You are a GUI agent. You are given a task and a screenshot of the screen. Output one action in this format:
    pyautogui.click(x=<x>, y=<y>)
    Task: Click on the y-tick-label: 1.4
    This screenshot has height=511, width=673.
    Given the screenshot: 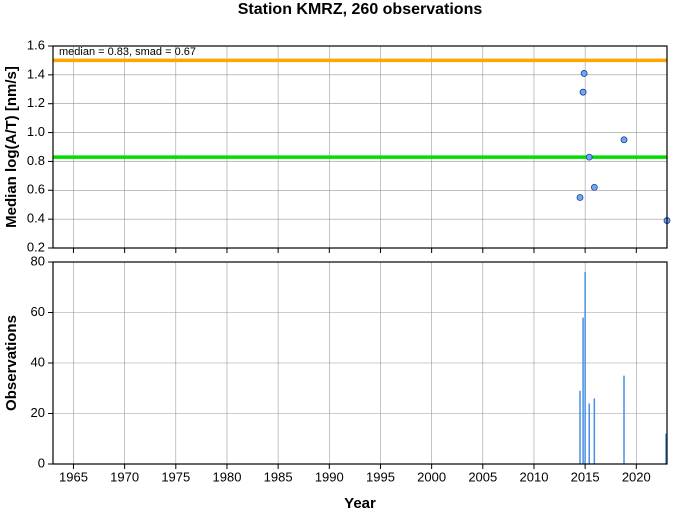 What is the action you would take?
    pyautogui.click(x=36, y=73)
    